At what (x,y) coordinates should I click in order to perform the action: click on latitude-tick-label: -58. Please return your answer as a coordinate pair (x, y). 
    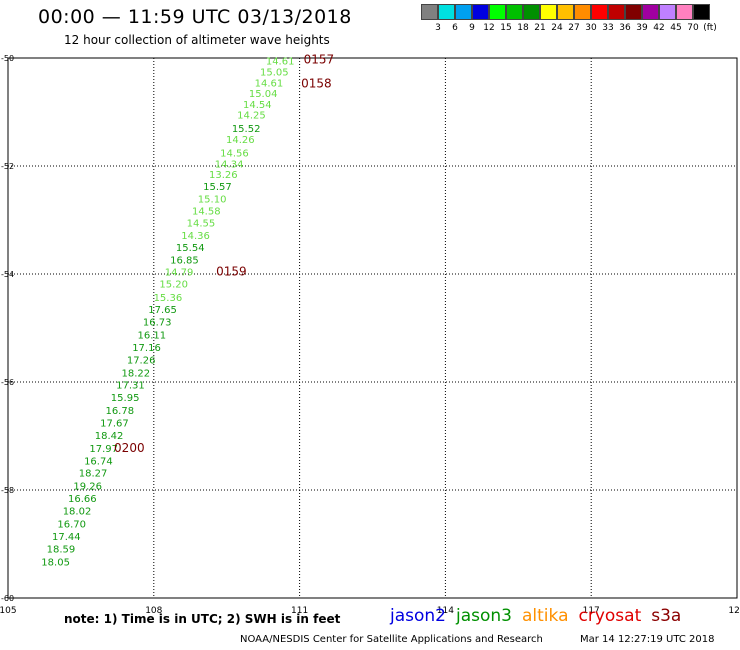
    Looking at the image, I should click on (7, 490).